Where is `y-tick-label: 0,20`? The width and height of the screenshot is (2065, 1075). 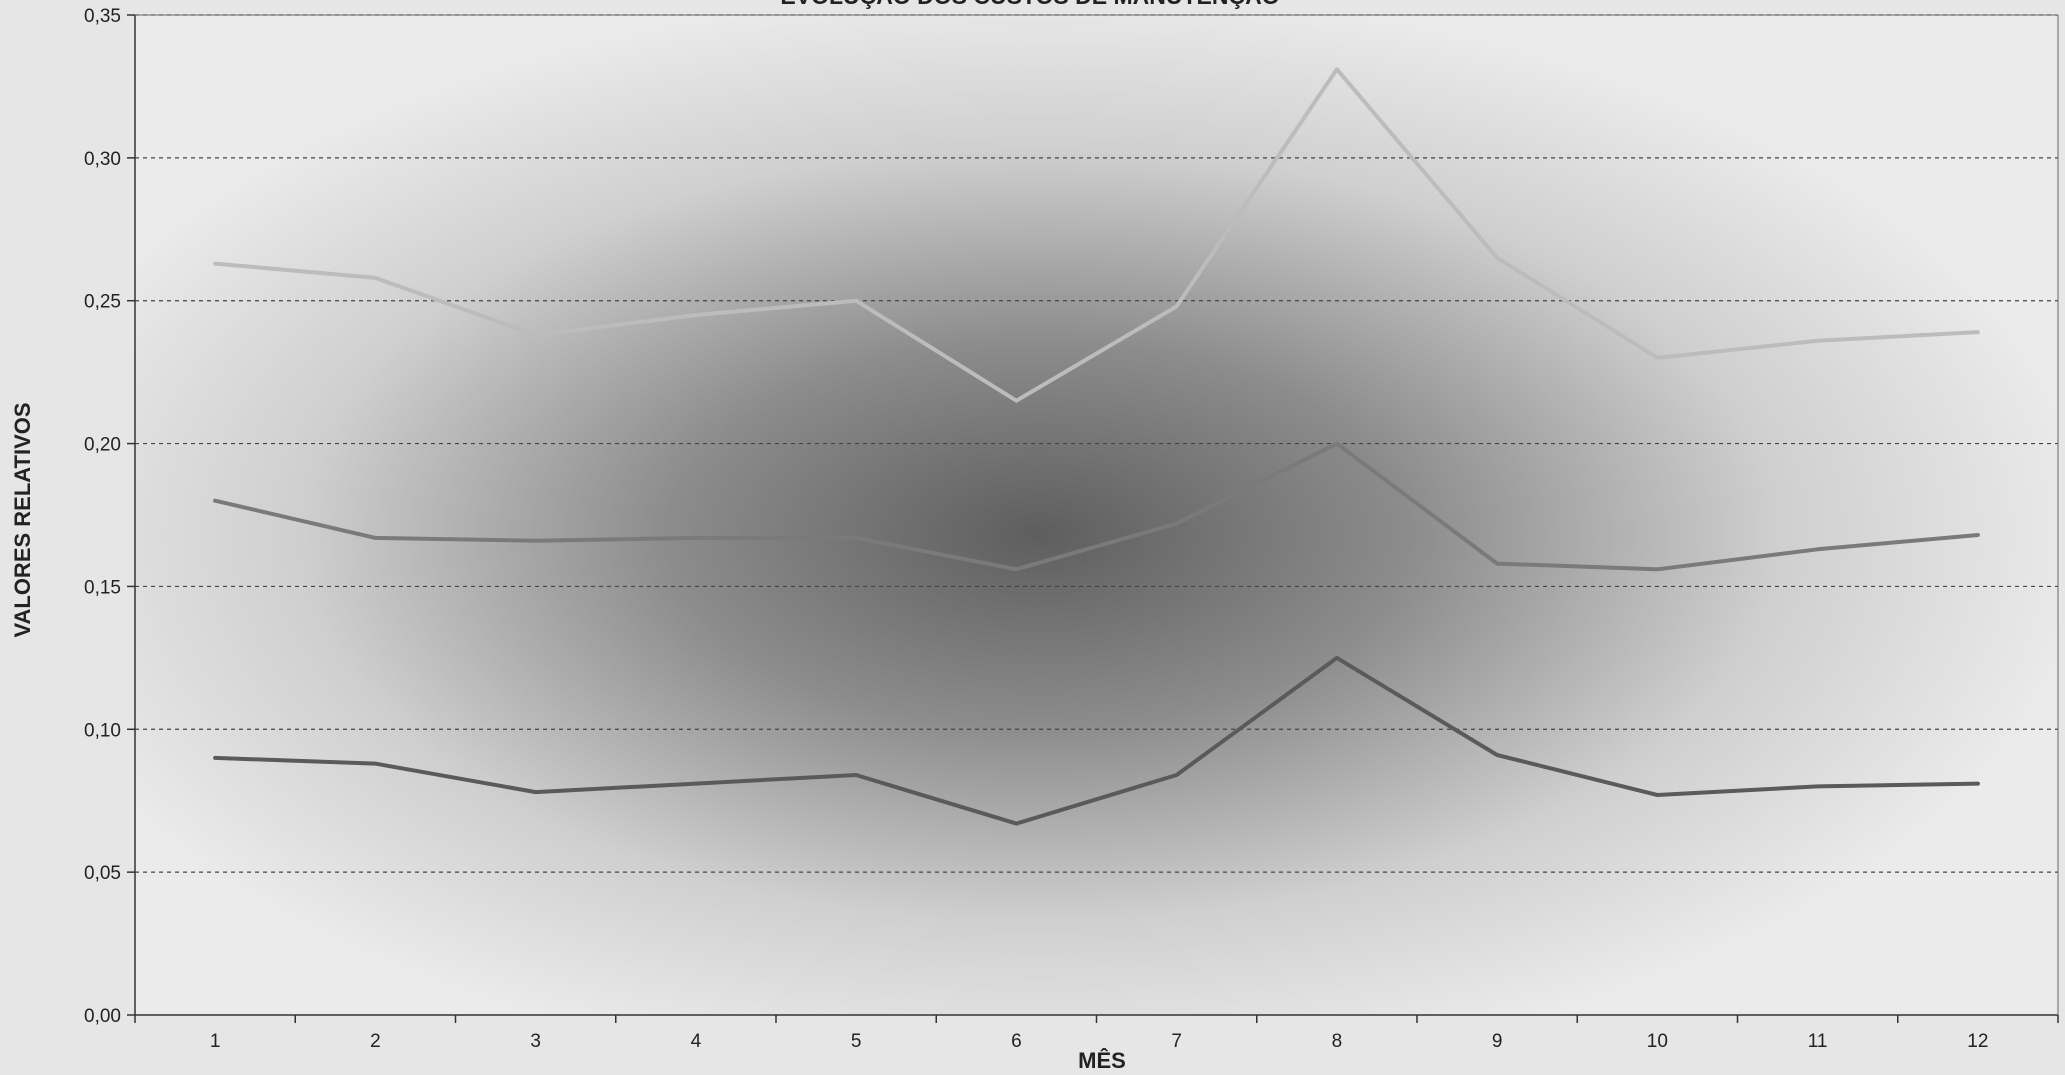
y-tick-label: 0,20 is located at coordinates (102, 445).